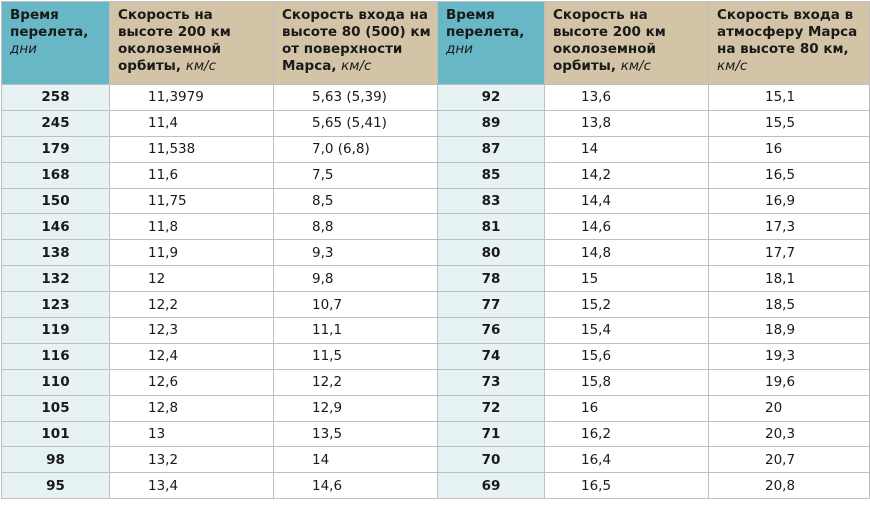  I want to click on table-row: 116 12,4 11,5 74 15,6 19,3, so click(435, 356).